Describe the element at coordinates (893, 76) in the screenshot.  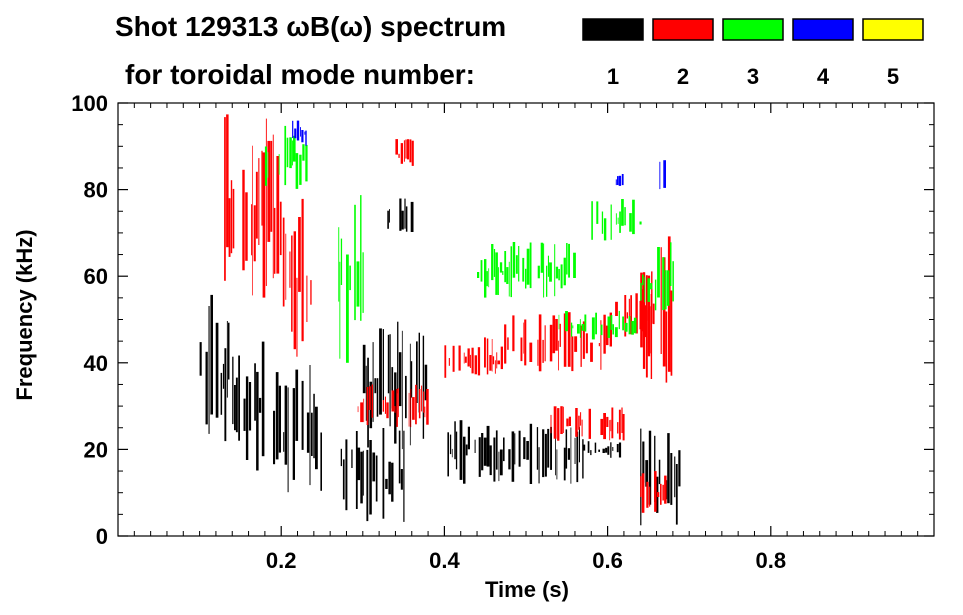
I see `legend-label-5: 5` at that location.